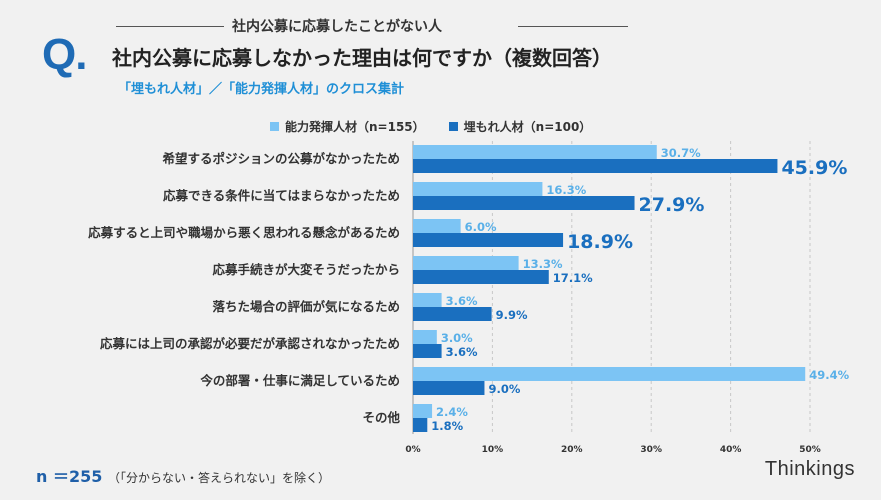 The height and width of the screenshot is (500, 881). I want to click on sample-size-note: （「分からない・答えられない」を除く）, so click(218, 478).